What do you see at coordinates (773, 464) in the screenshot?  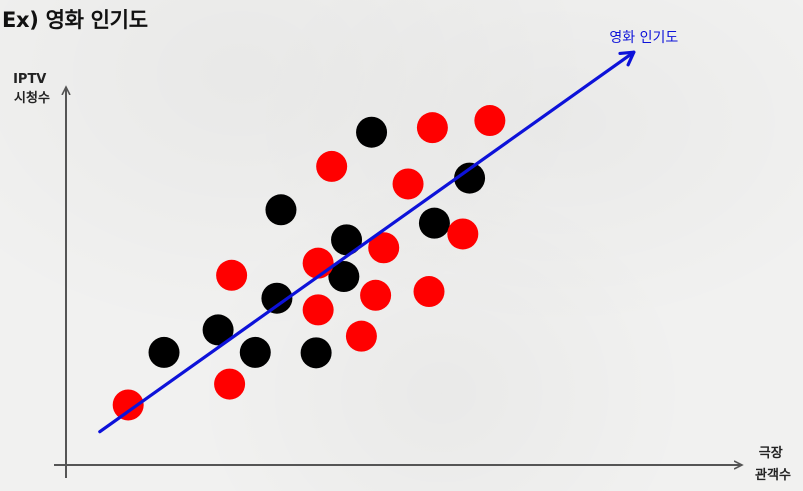 I see `x-axis-label: 극장 관객수` at bounding box center [773, 464].